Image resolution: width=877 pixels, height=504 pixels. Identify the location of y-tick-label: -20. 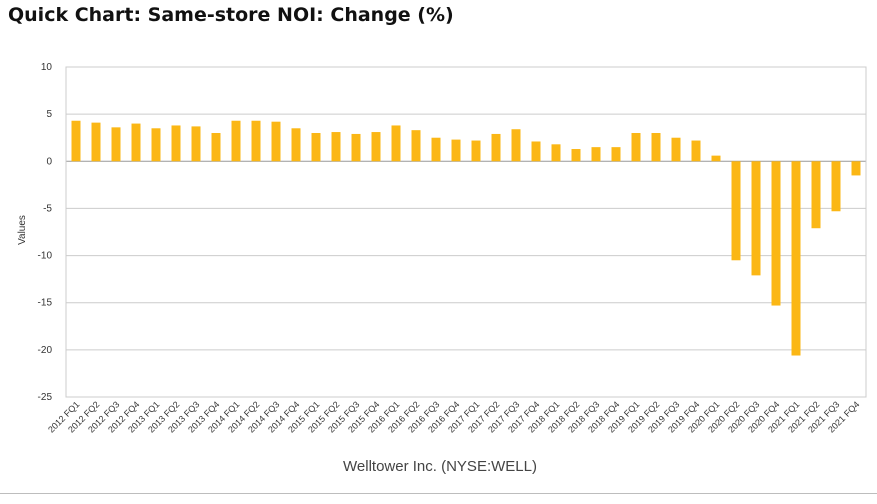
(45, 350).